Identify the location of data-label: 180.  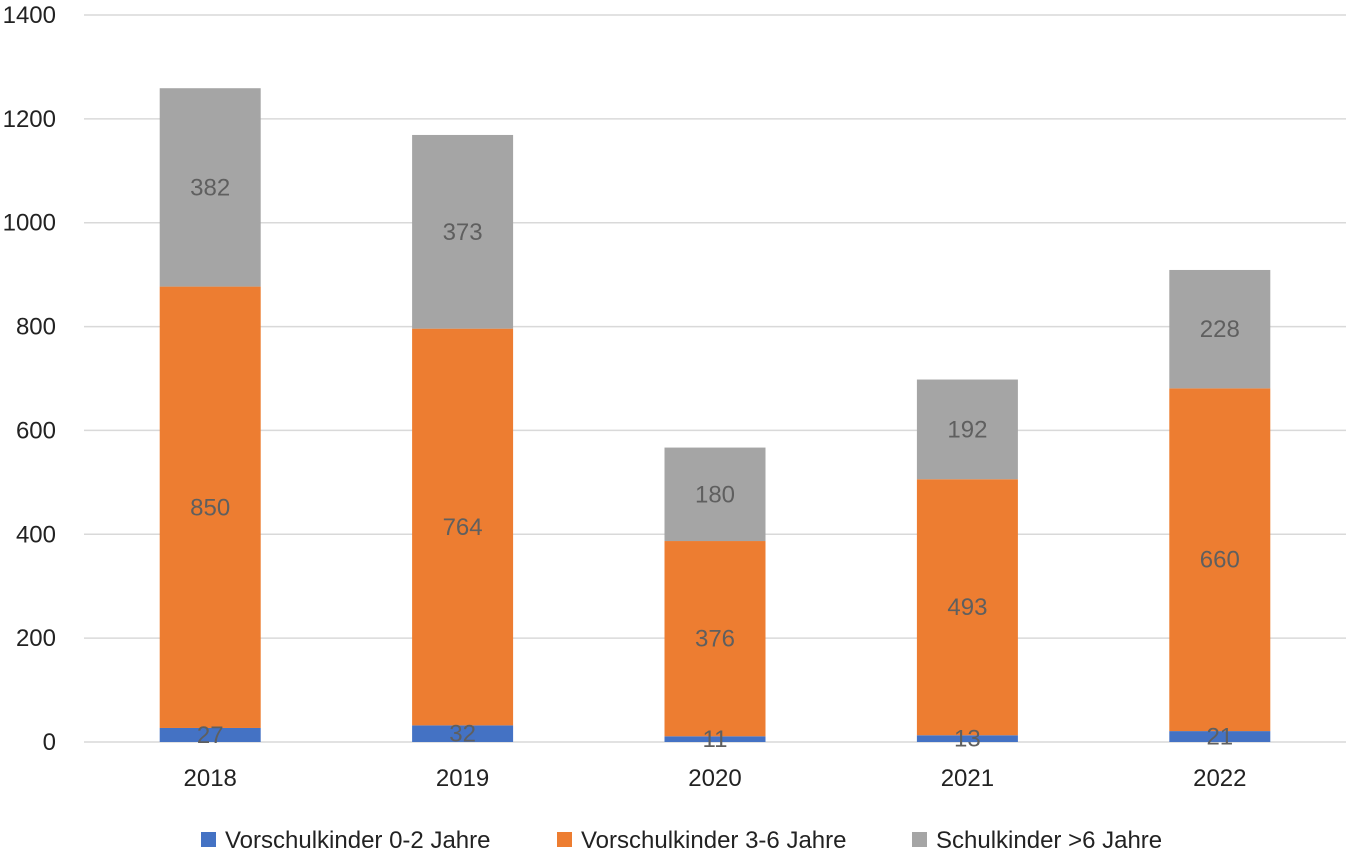
(715, 494).